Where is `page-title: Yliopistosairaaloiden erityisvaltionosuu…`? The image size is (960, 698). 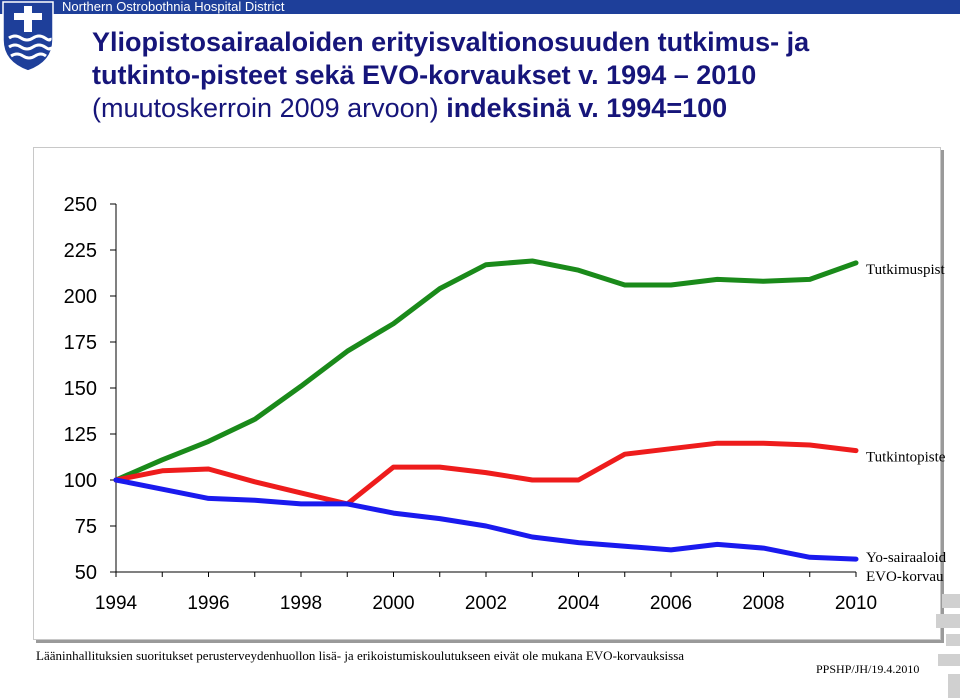
page-title: Yliopistosairaaloiden erityisvaltionosuu… is located at coordinates (522, 75).